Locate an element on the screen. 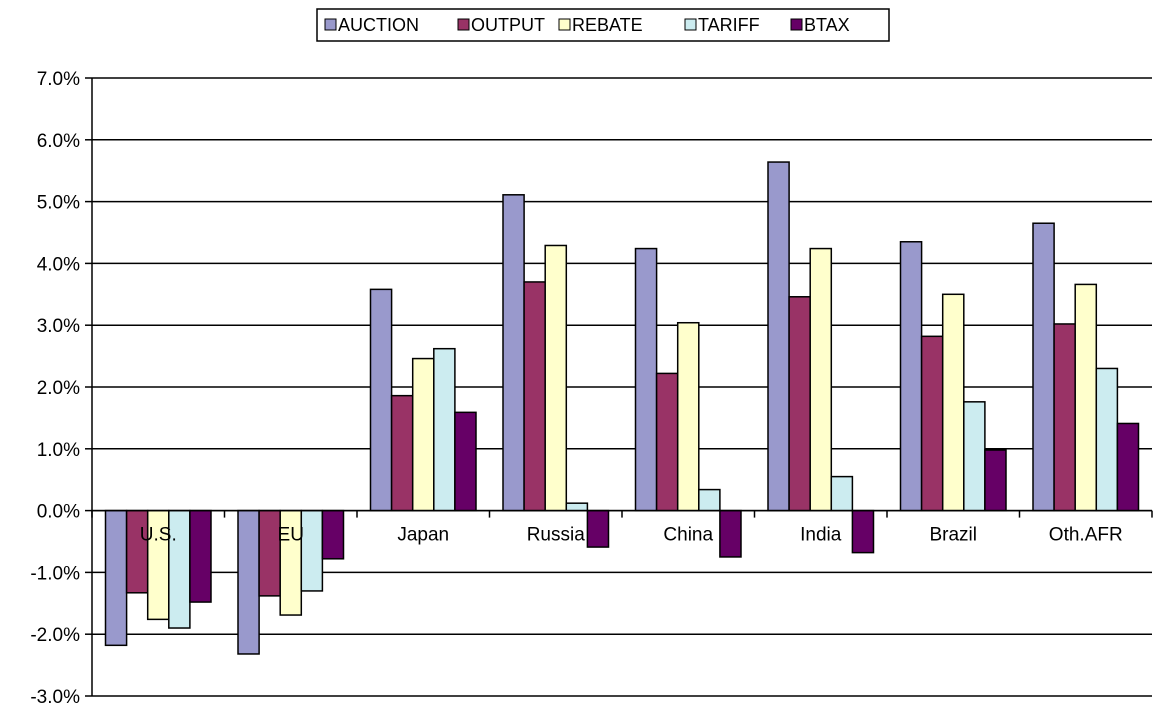  x-category-label: Oth.AFR is located at coordinates (1086, 535).